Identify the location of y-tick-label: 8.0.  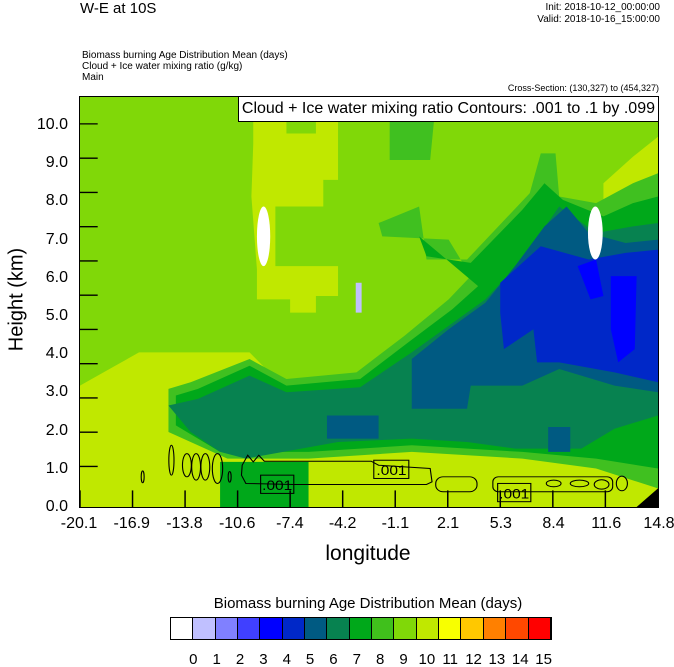
(56, 201).